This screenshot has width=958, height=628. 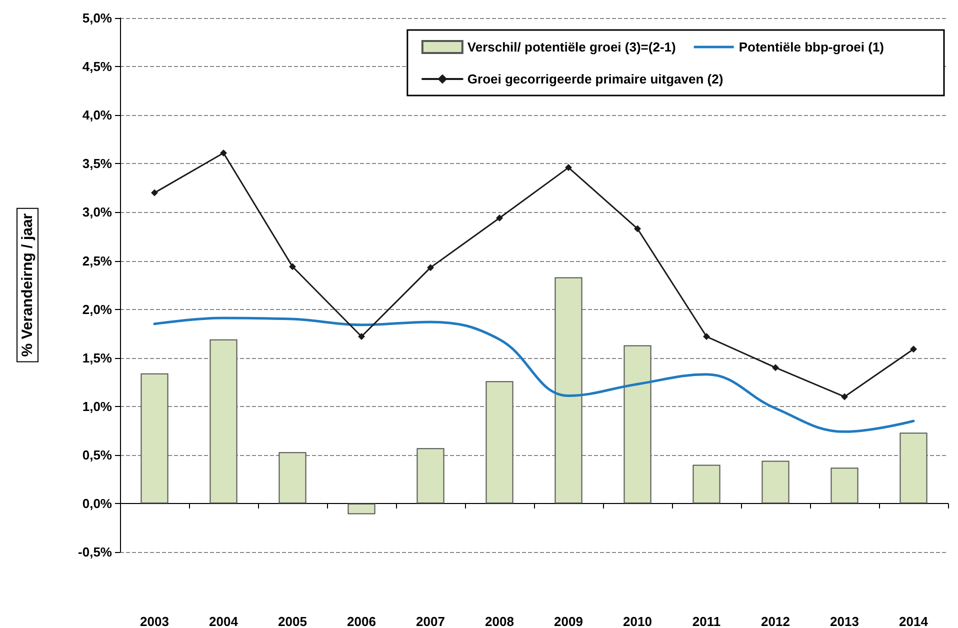 I want to click on y-tick-label: 0,0%, so click(x=97, y=504).